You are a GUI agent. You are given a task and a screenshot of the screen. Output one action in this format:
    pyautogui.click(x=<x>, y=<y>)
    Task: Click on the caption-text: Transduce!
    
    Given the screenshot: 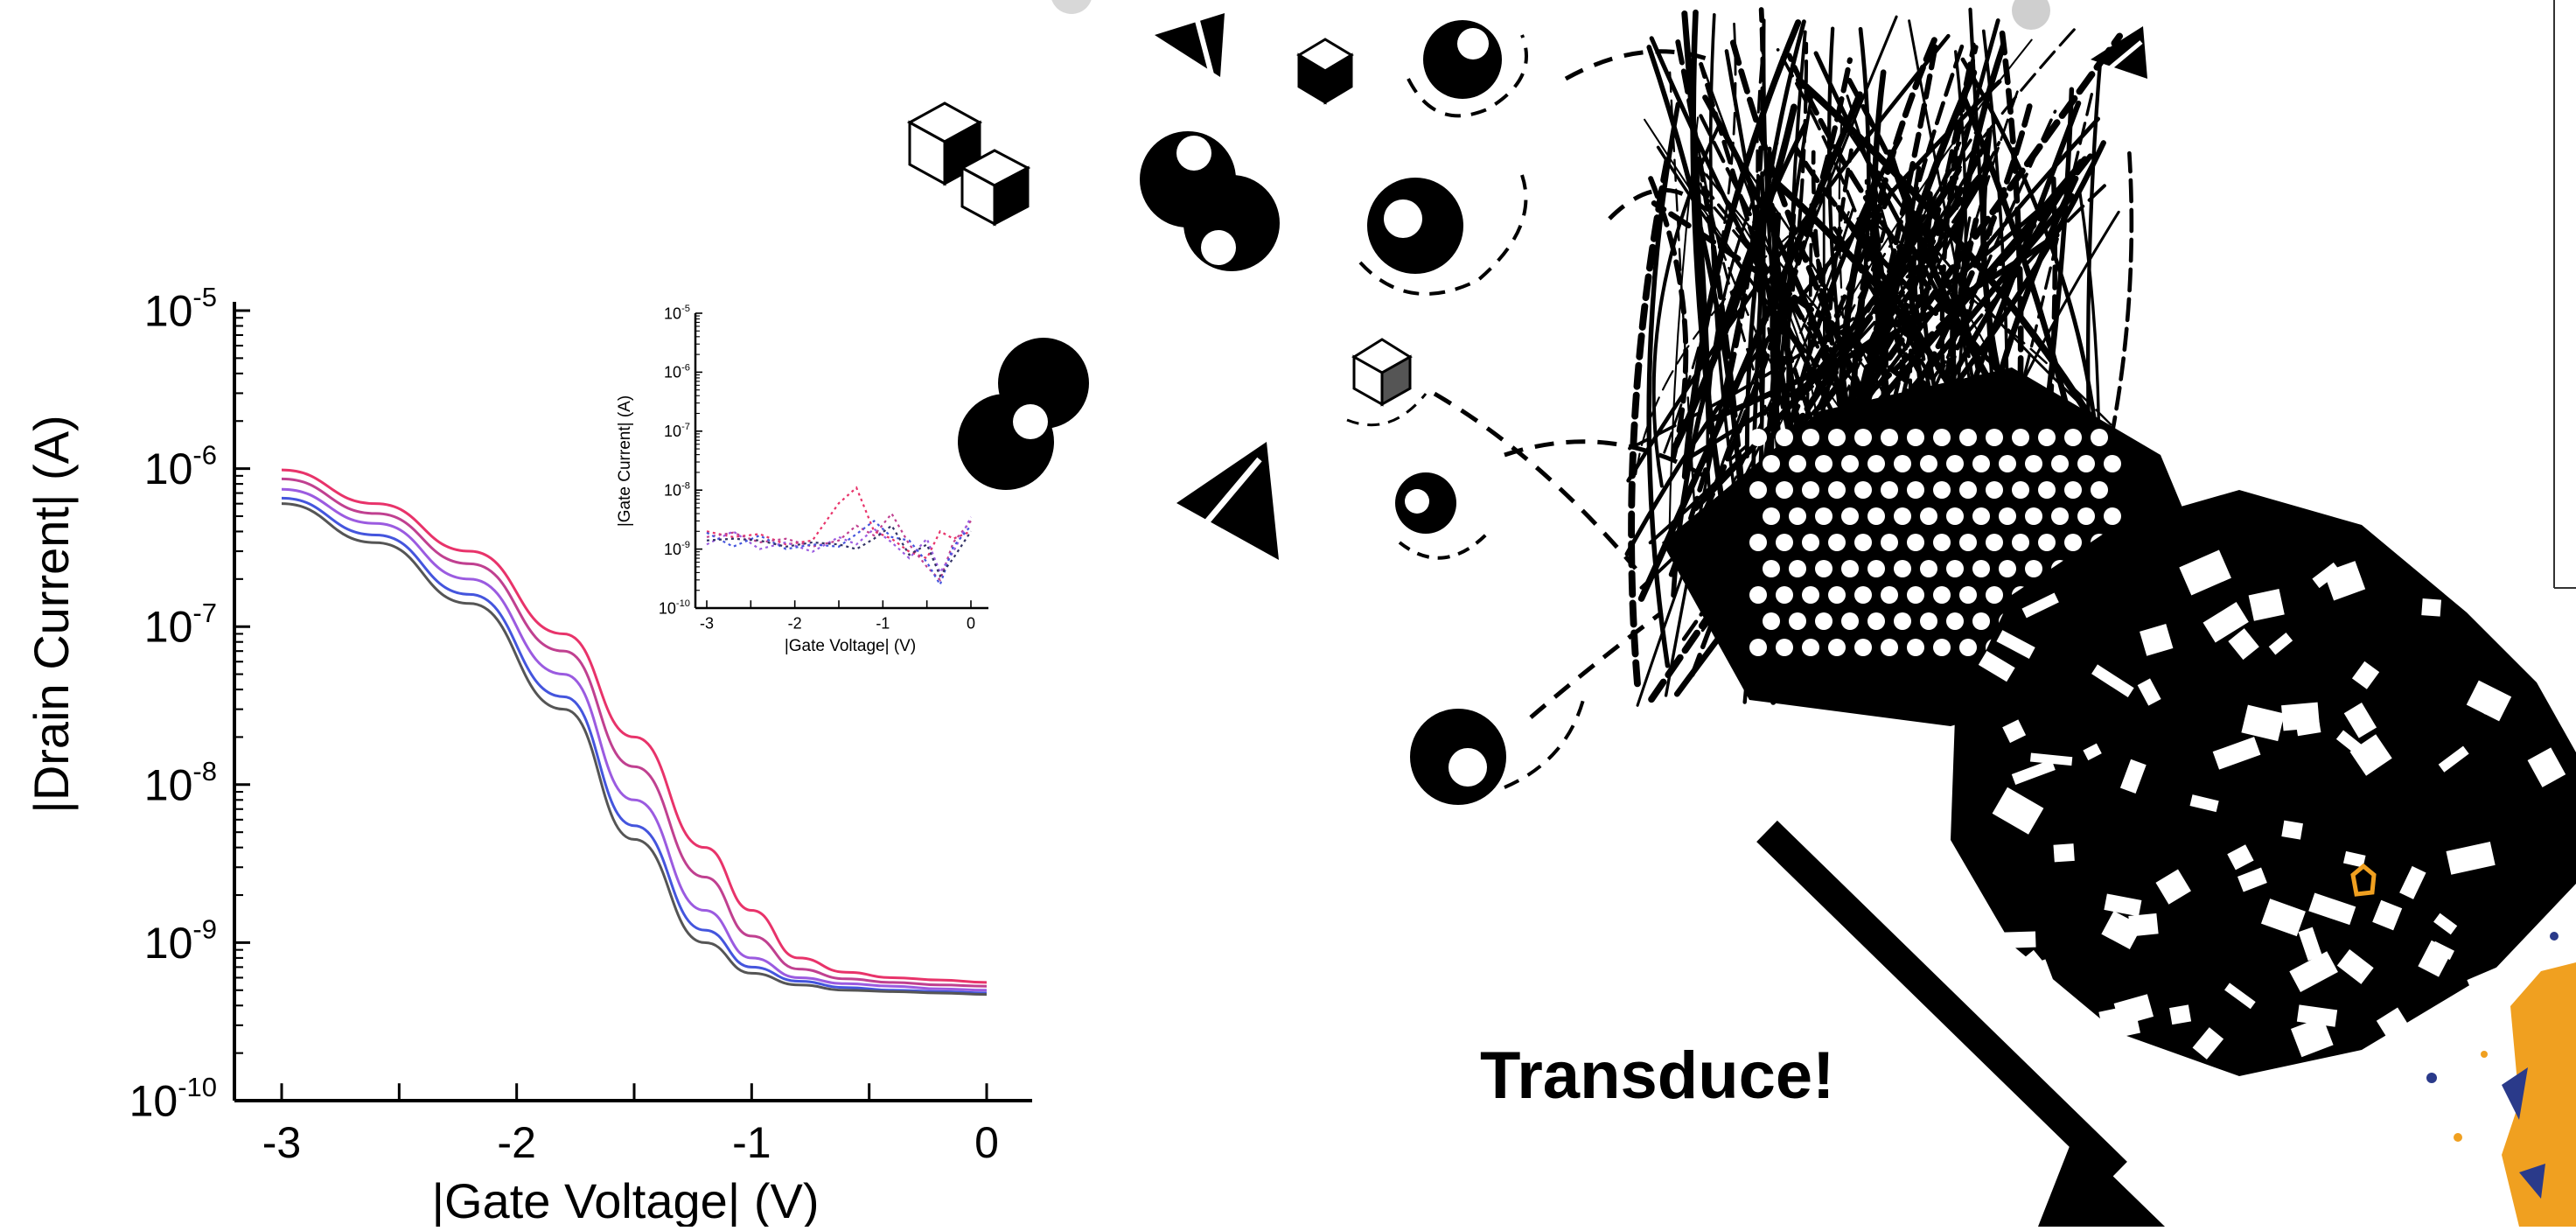 What is the action you would take?
    pyautogui.click(x=1657, y=1076)
    